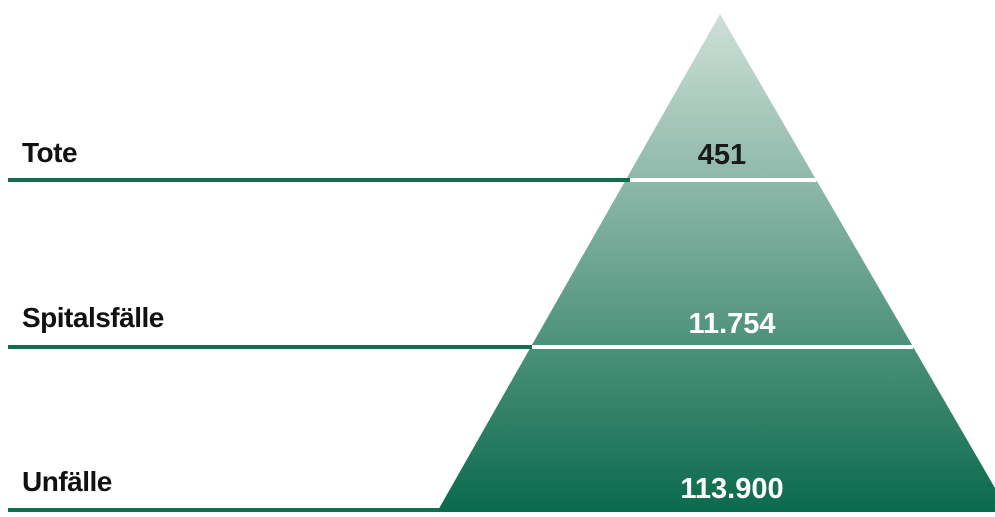 The image size is (995, 517). I want to click on label-tote: Tote, so click(50, 152).